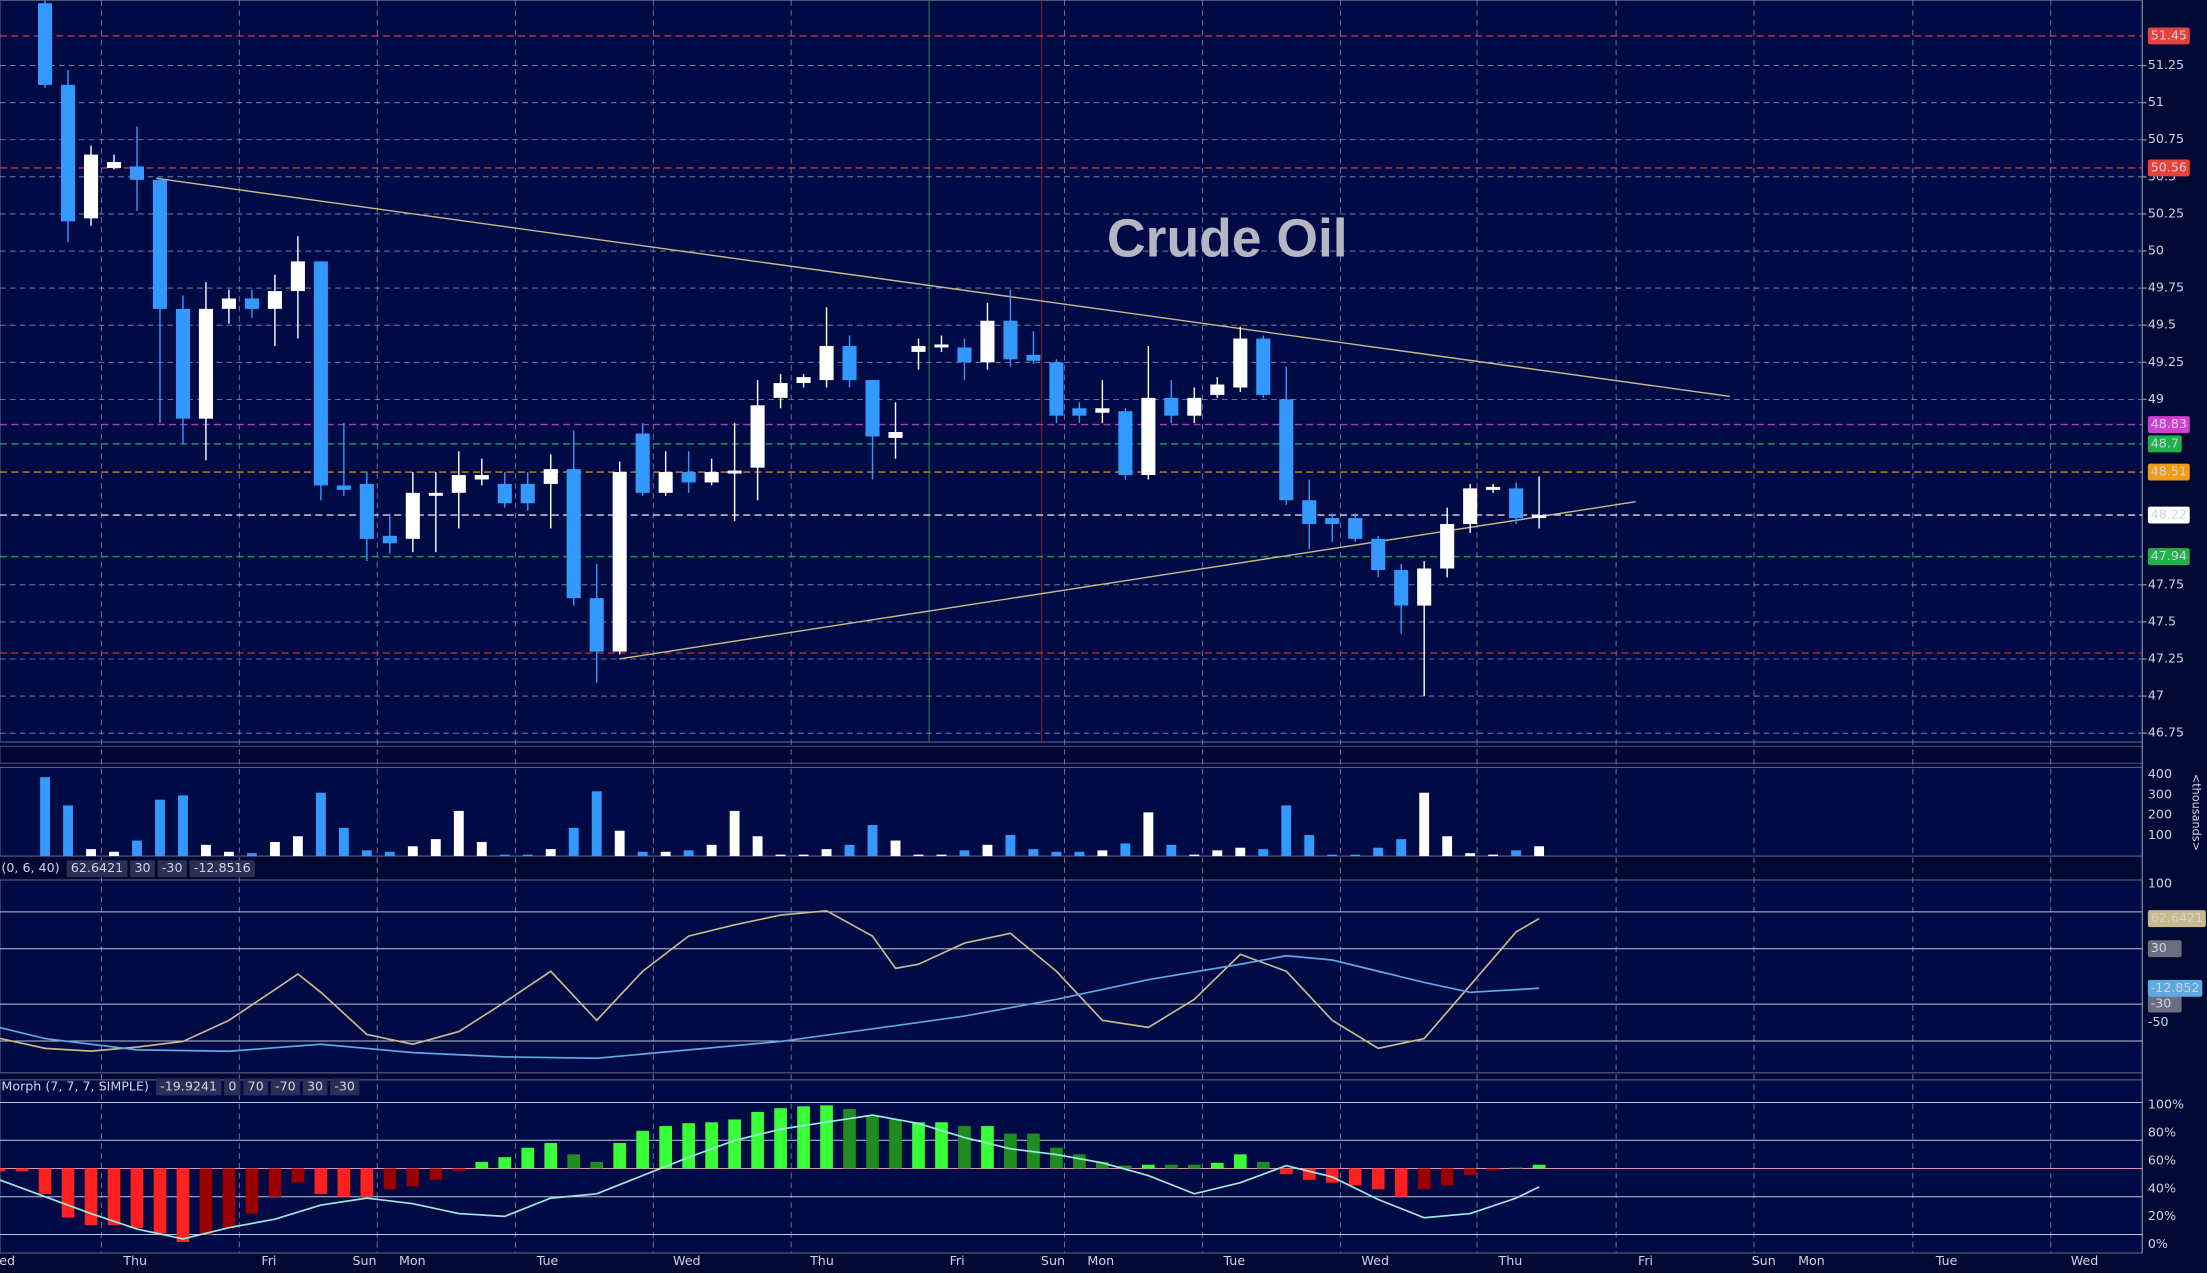  I want to click on axis-title: <thousands>, so click(2196, 812).